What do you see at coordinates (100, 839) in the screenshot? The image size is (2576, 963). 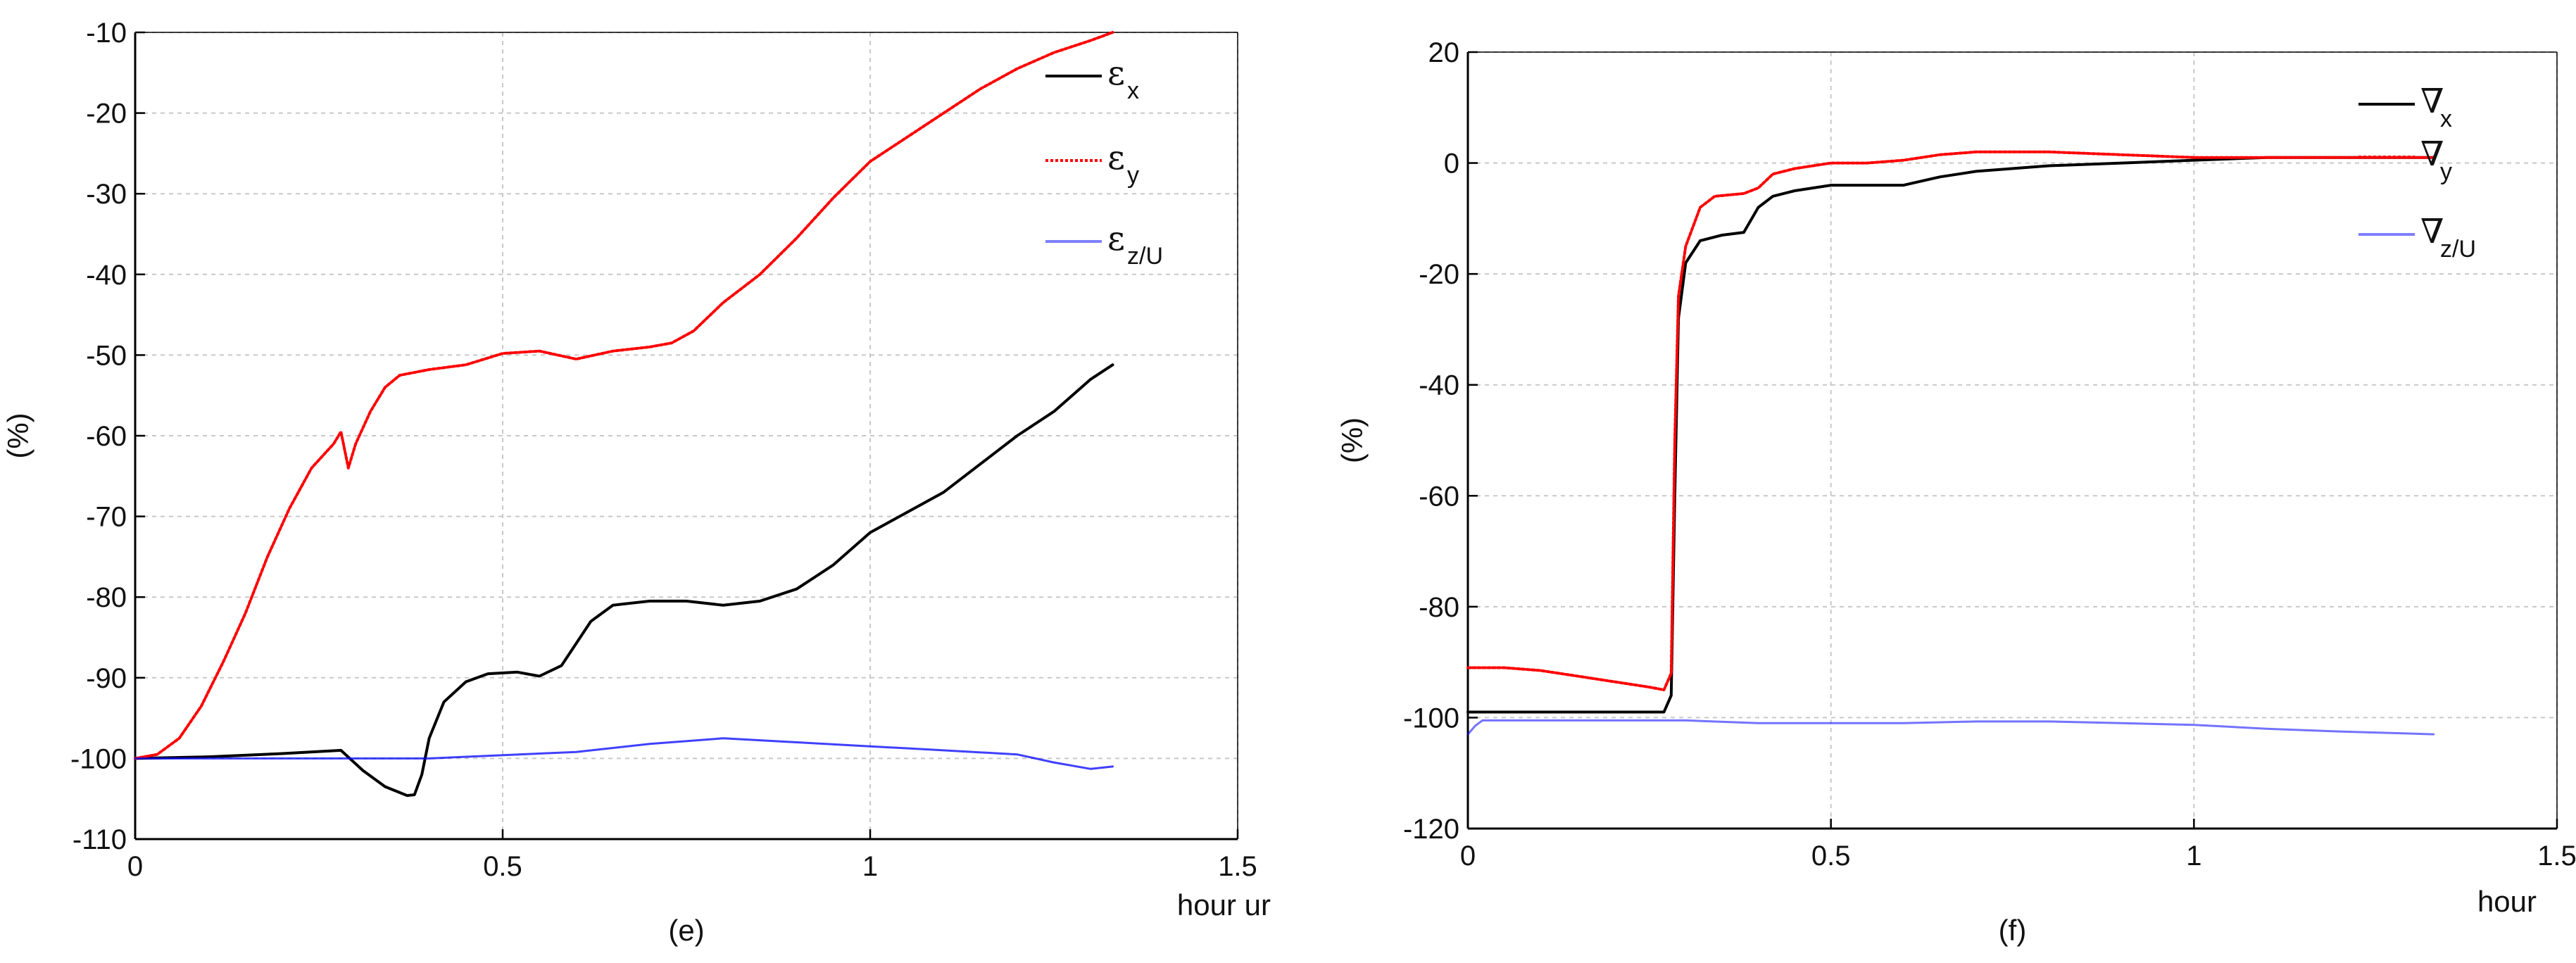 I see `y-tick-label: -110` at bounding box center [100, 839].